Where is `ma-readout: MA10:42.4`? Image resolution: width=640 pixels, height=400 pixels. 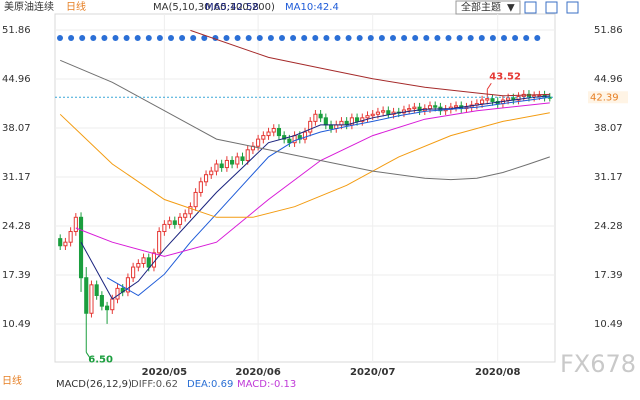
ma-readout: MA10:42.4 is located at coordinates (312, 7).